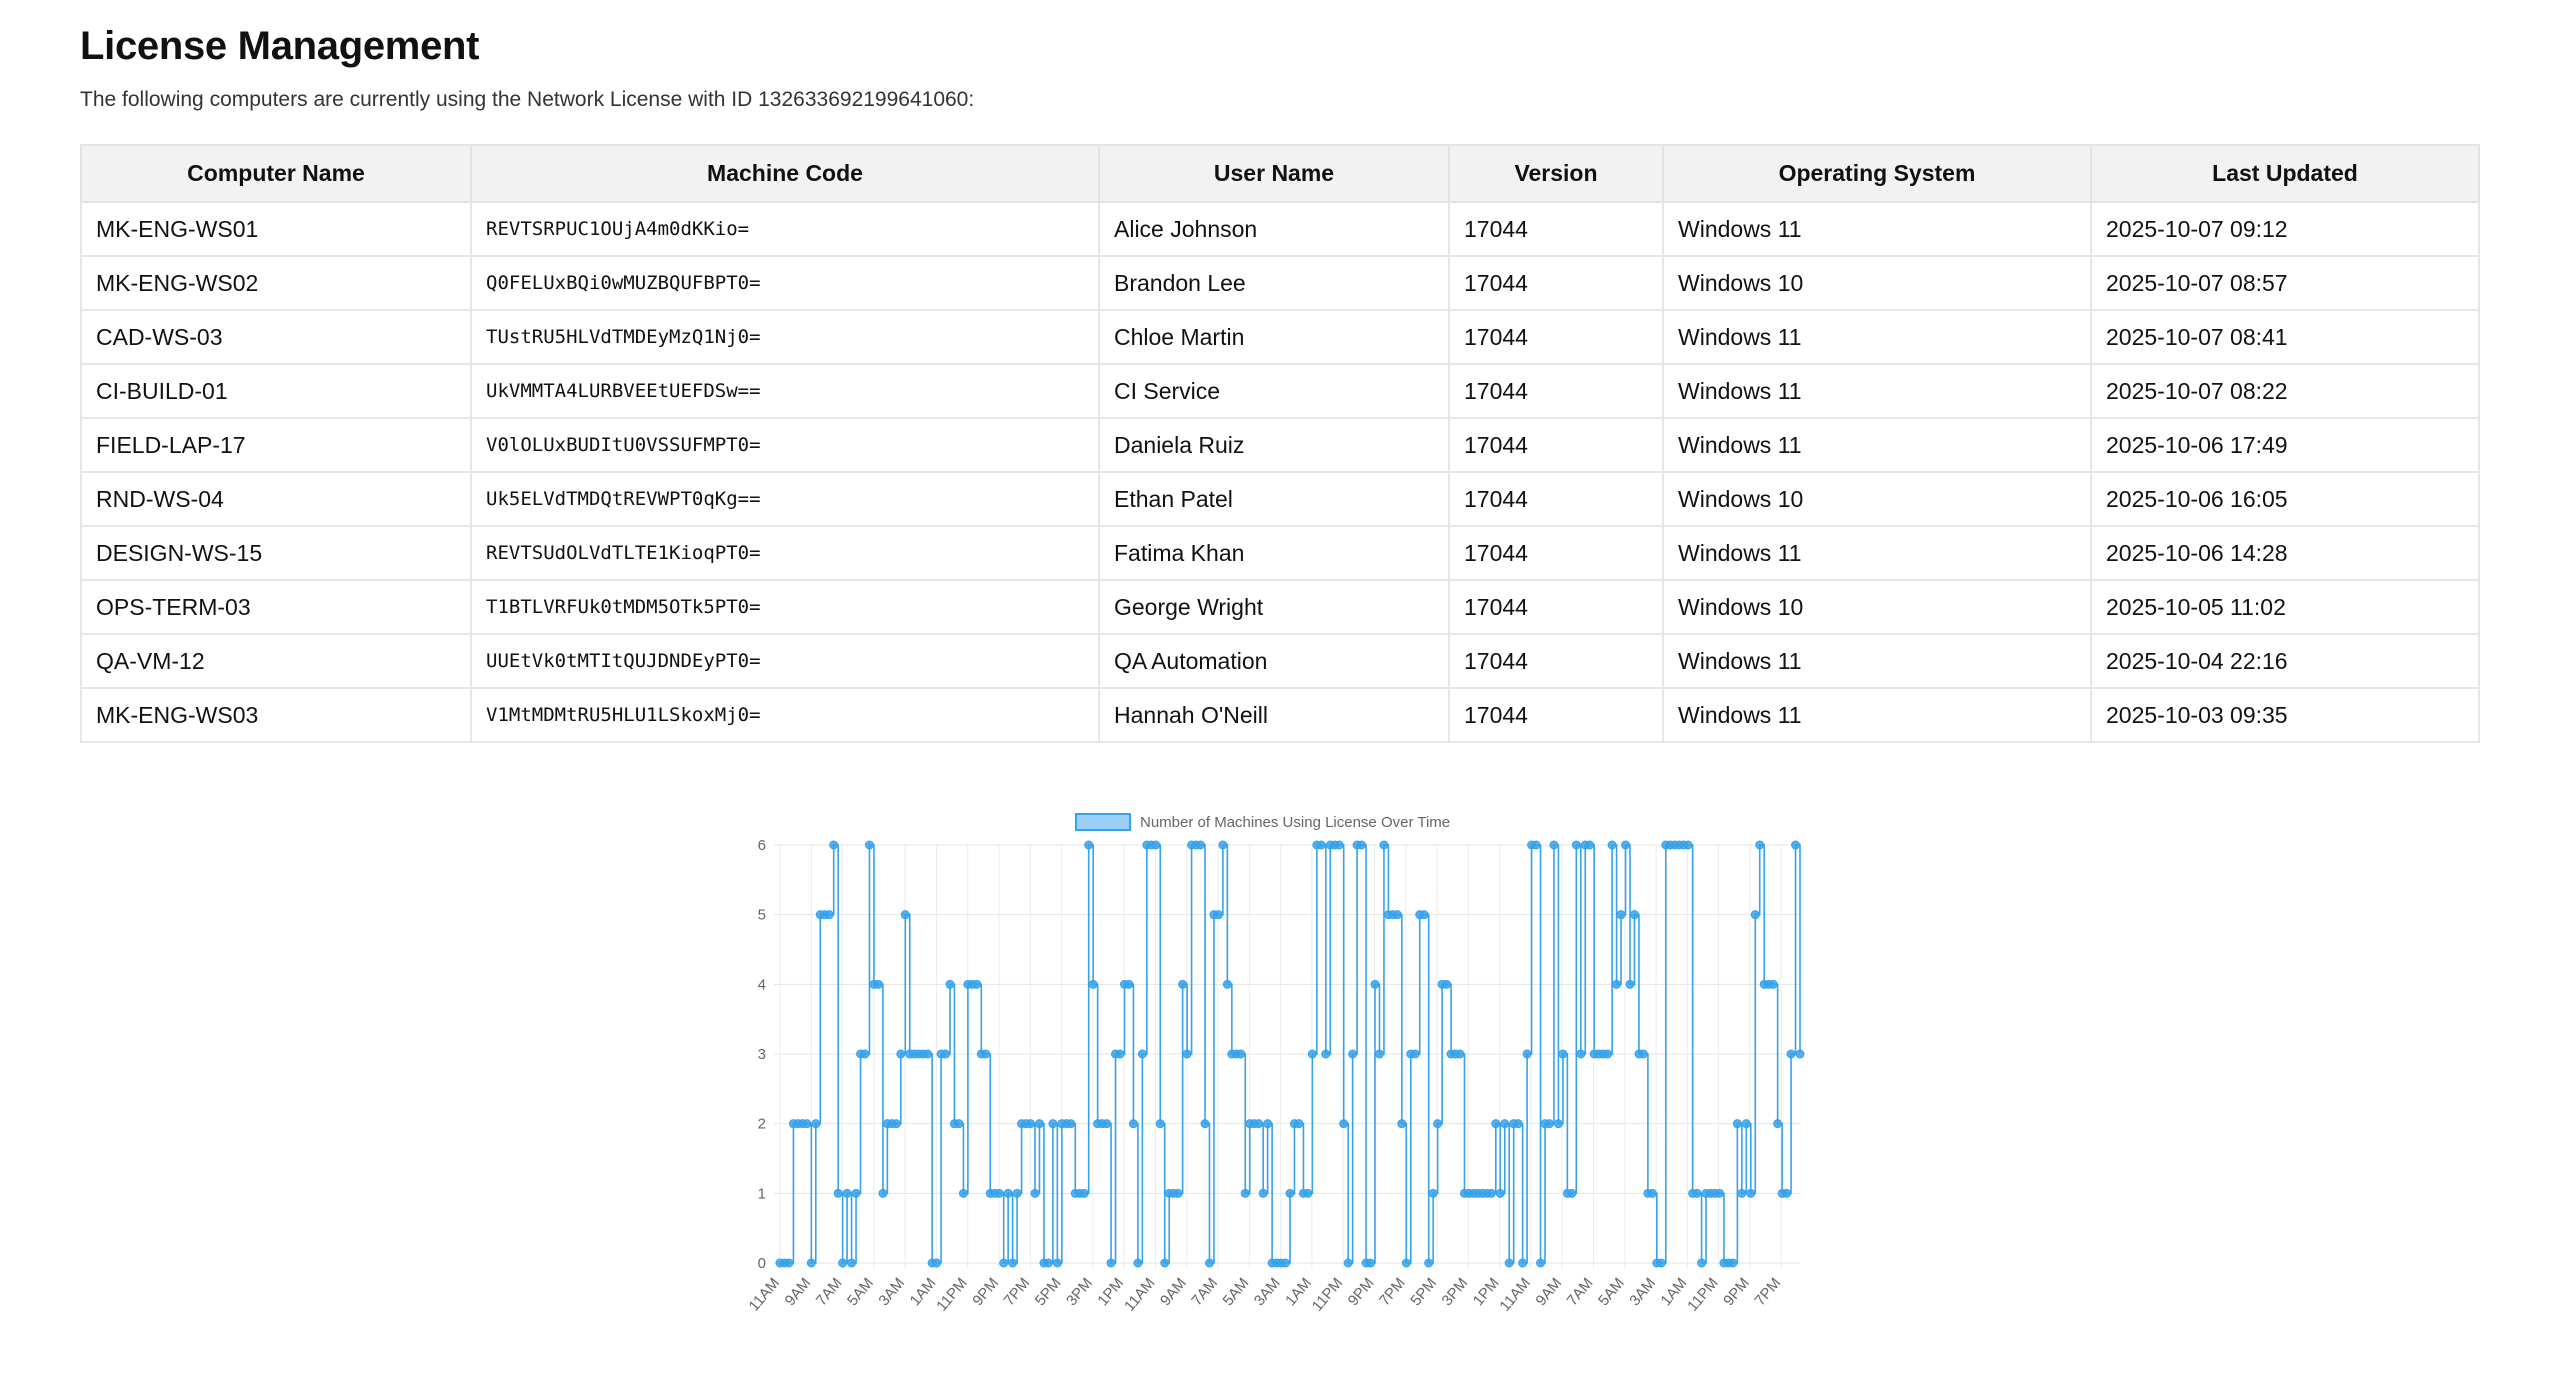 This screenshot has width=2560, height=1375. Describe the element at coordinates (276, 229) in the screenshot. I see `cell-computer-name: MK-ENG-WS01` at that location.